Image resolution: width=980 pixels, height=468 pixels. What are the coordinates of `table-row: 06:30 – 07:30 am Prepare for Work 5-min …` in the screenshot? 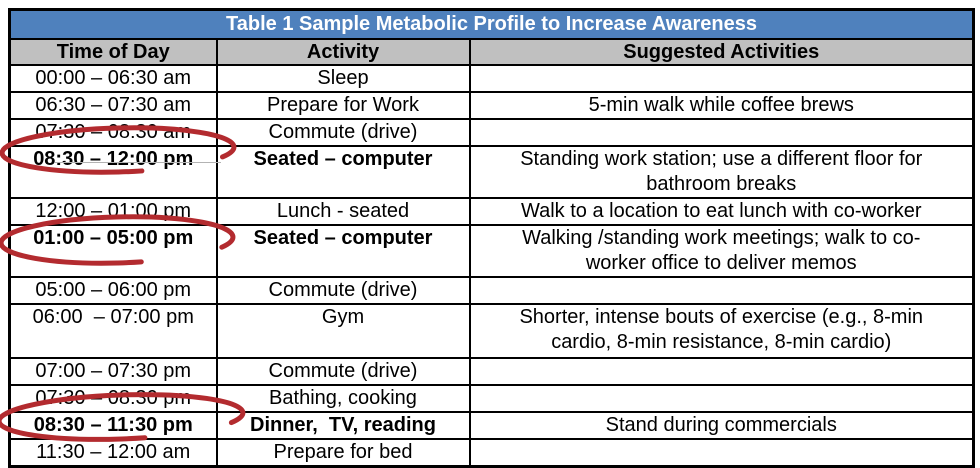 It's located at (491, 105).